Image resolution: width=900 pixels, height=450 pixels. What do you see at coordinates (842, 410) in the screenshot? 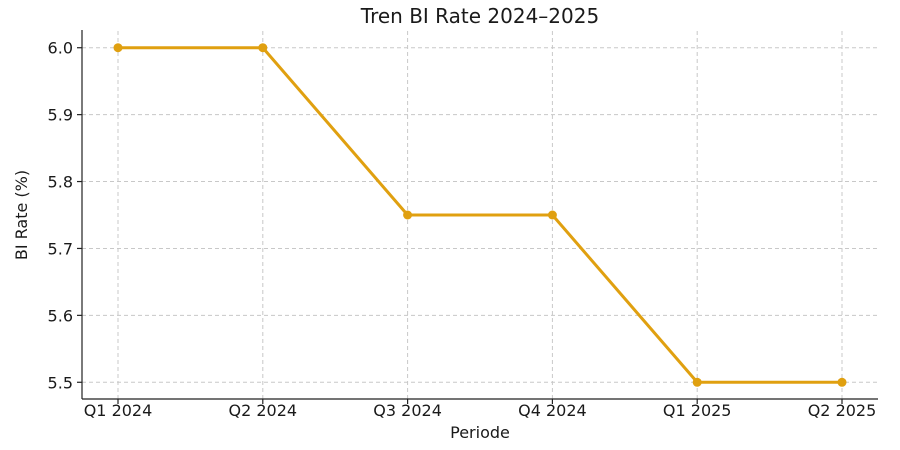
I see `x-tick-label: Q2 2025` at bounding box center [842, 410].